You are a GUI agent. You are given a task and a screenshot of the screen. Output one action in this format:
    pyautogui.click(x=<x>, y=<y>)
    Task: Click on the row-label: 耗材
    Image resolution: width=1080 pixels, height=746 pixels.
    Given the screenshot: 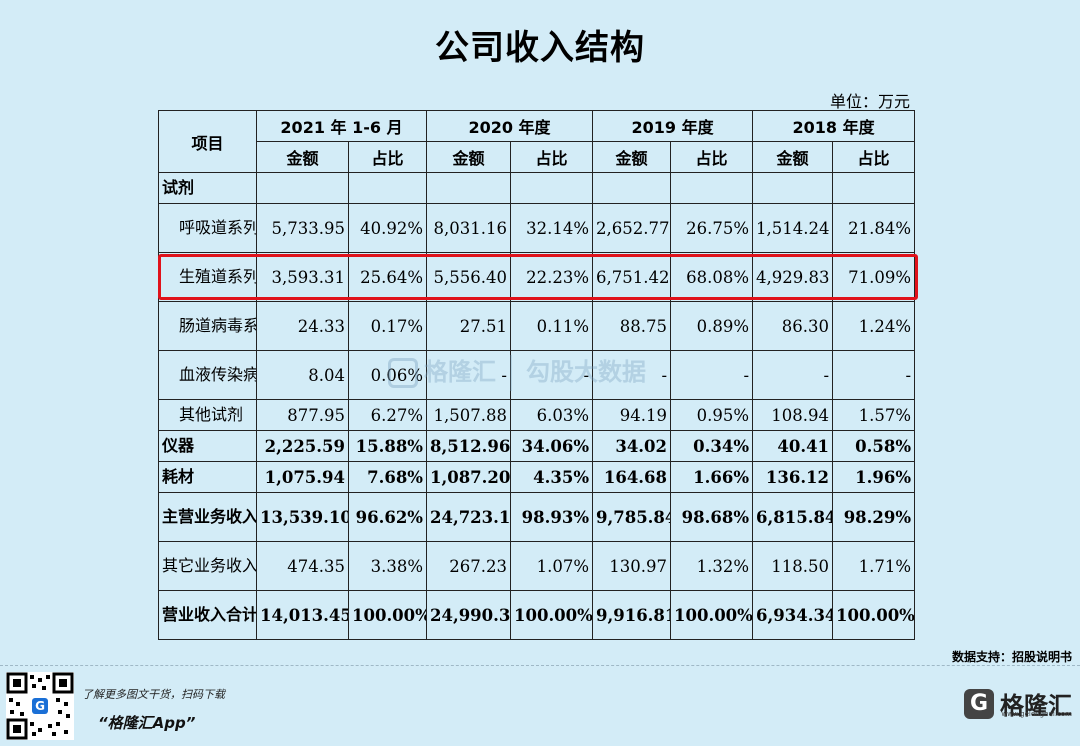 What is the action you would take?
    pyautogui.click(x=207, y=477)
    